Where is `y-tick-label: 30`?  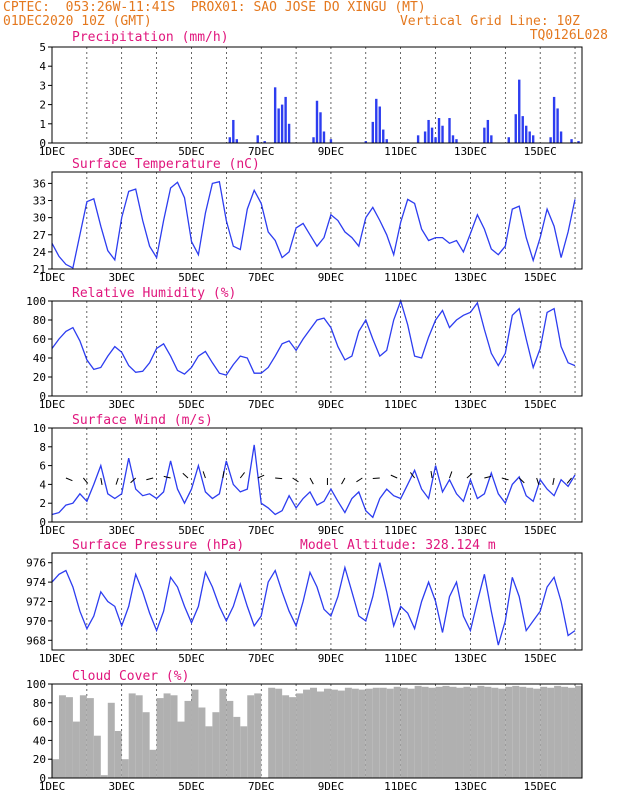
y-tick-label: 30 is located at coordinates (39, 218).